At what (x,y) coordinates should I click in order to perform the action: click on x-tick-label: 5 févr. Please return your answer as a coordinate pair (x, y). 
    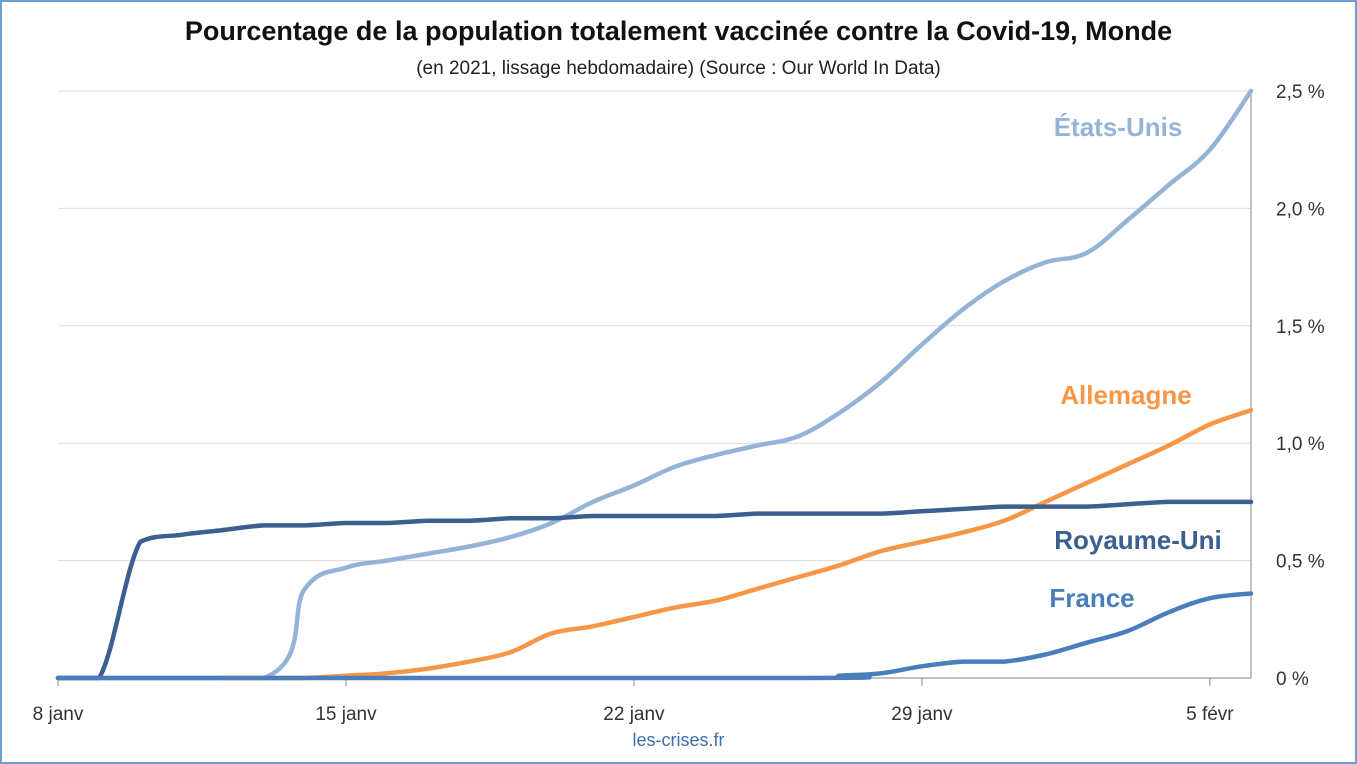
    Looking at the image, I should click on (1210, 714).